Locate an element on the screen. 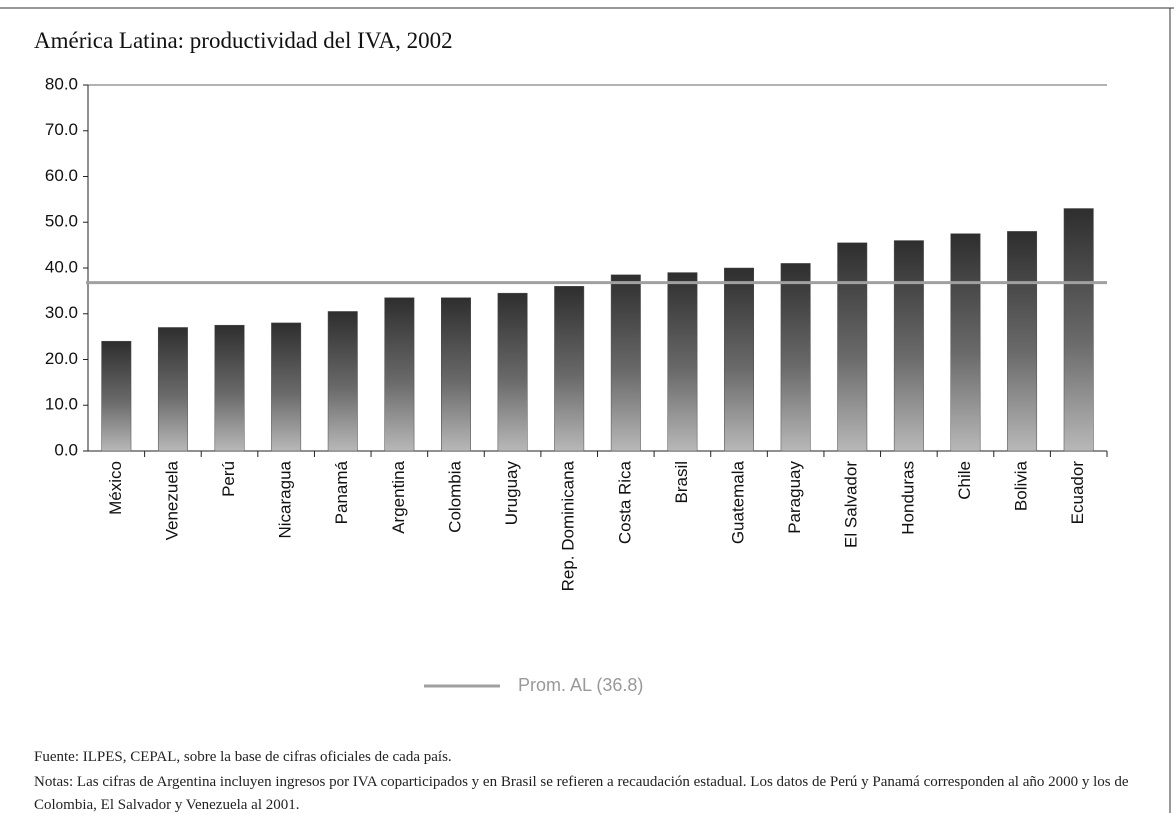 Image resolution: width=1174 pixels, height=817 pixels. x-tick-label: México is located at coordinates (115, 488).